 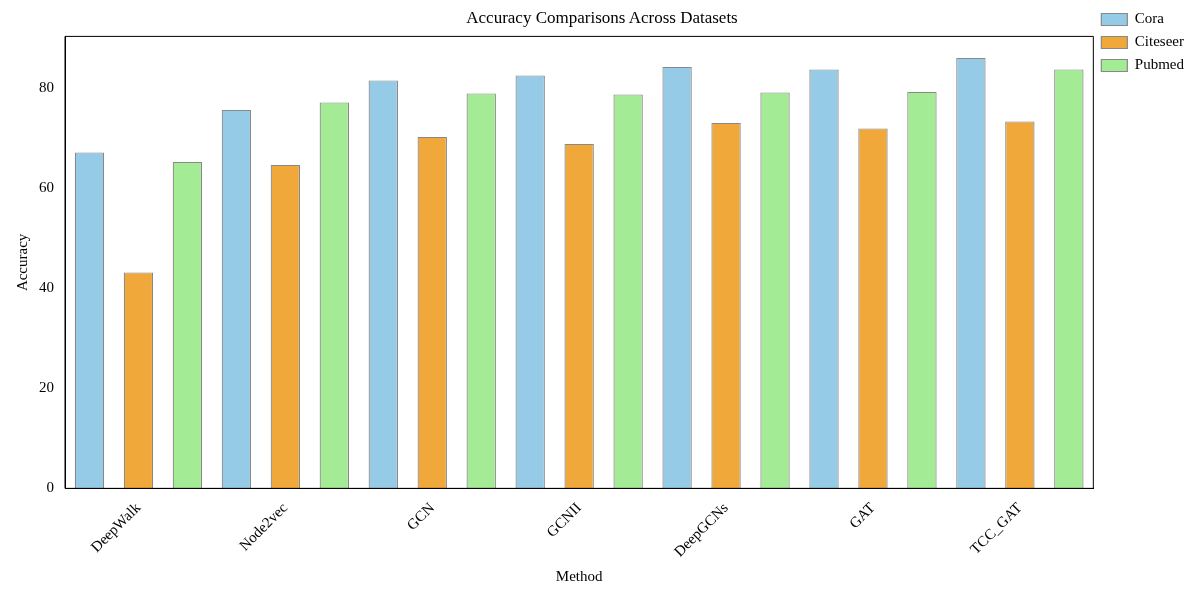 I want to click on y-tick-label: 80, so click(x=46, y=87).